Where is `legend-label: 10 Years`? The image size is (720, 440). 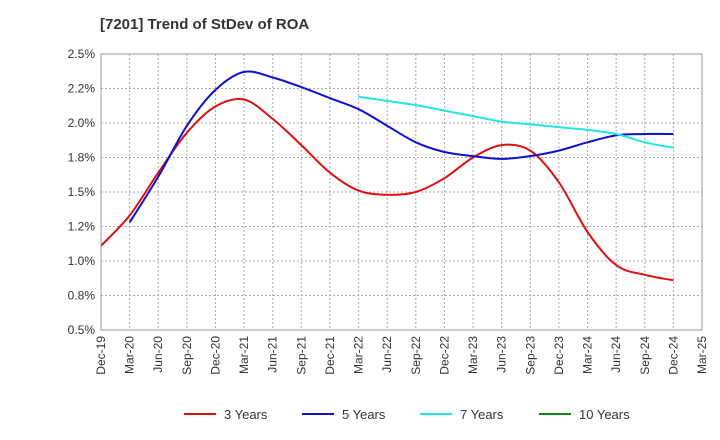 legend-label: 10 Years is located at coordinates (604, 414).